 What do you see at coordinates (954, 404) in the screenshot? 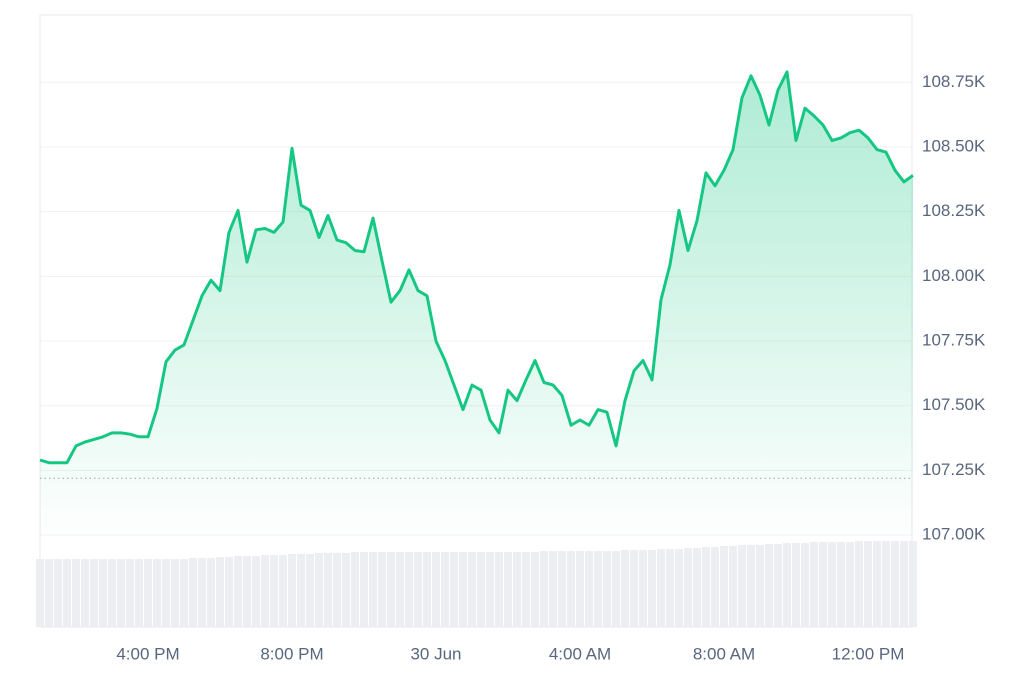
I see `y-tick-label: 107.50K` at bounding box center [954, 404].